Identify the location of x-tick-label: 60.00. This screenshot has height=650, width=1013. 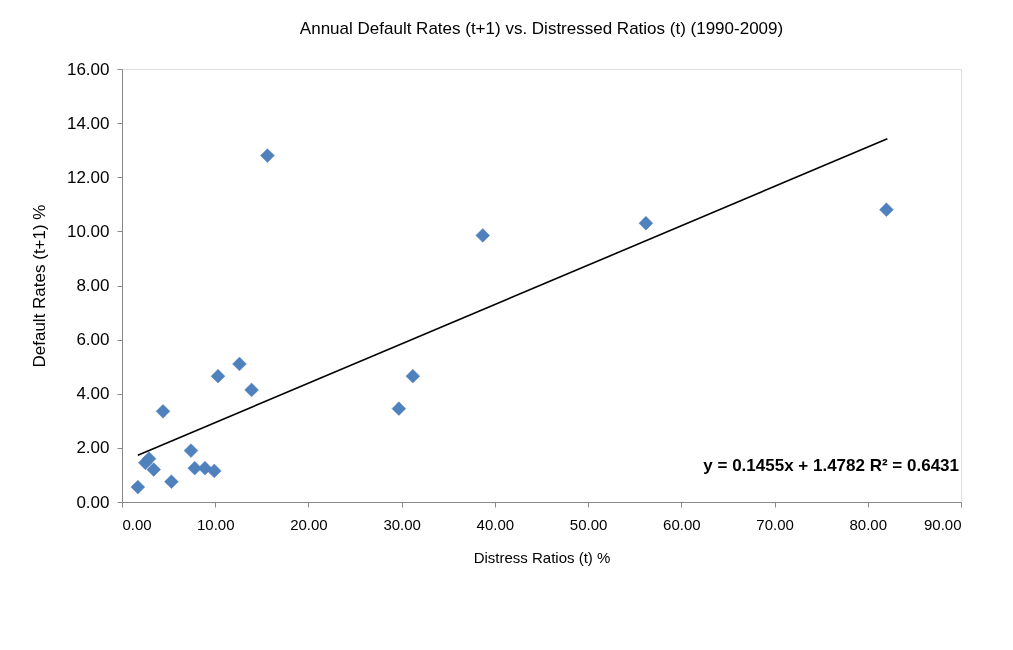
(682, 524).